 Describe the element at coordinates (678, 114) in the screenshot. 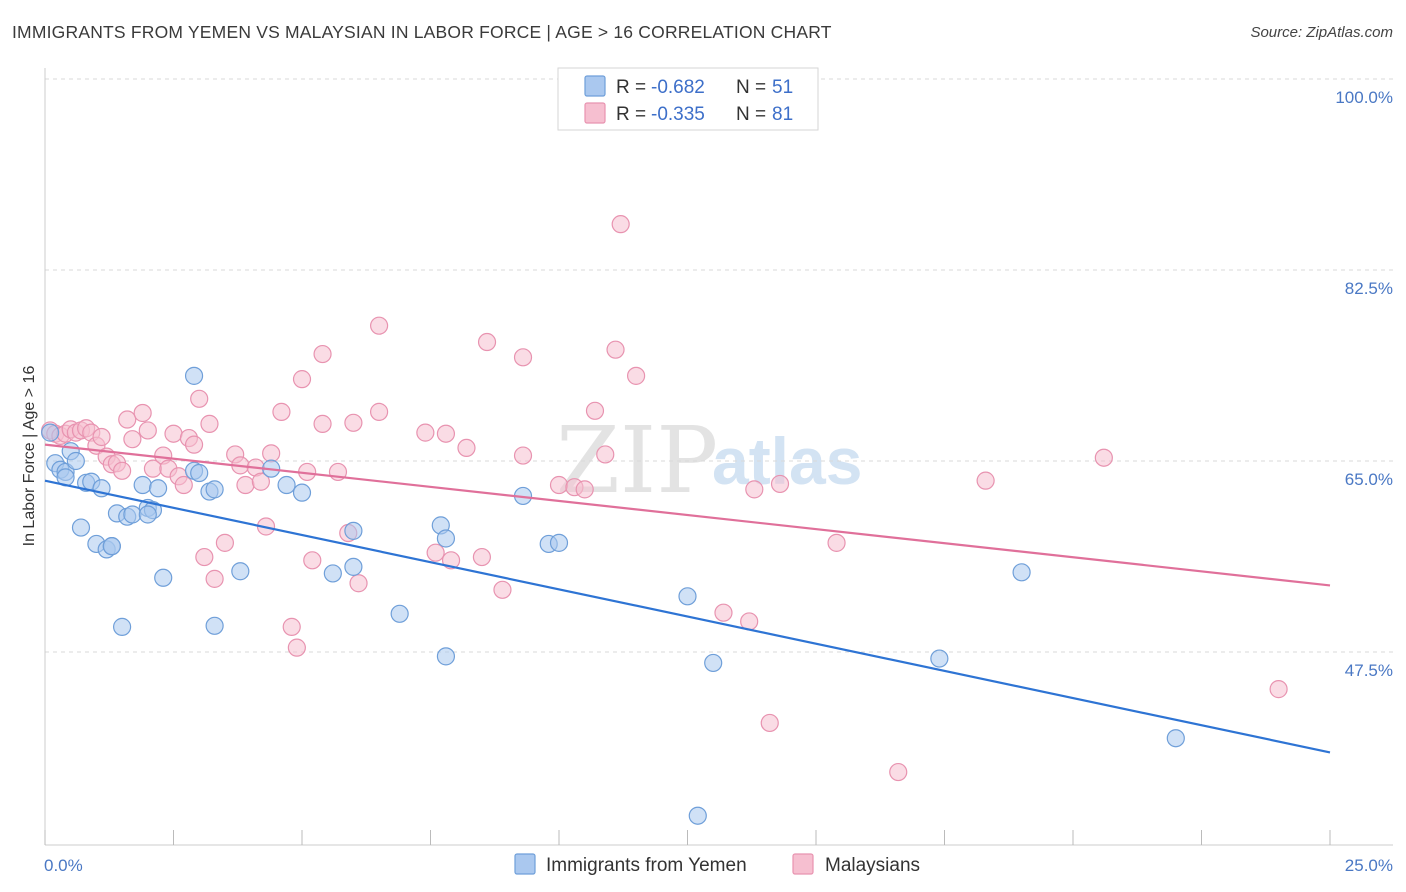

I see `legend-r-value-malaysians: -0.335` at that location.